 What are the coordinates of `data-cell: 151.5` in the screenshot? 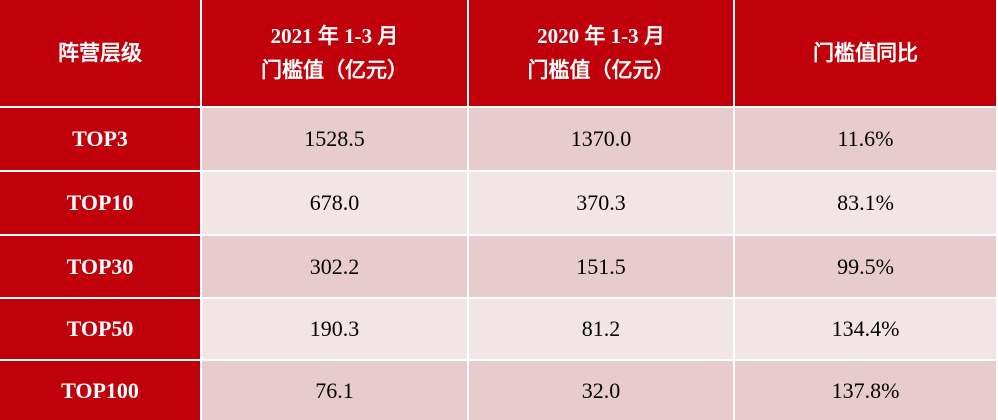 It's located at (601, 266).